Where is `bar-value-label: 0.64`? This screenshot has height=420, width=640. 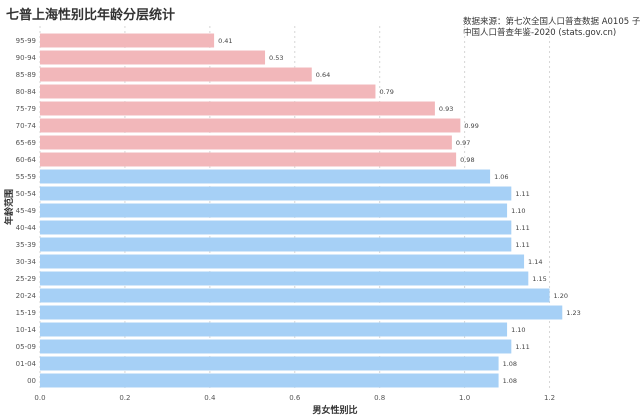
bar-value-label: 0.64 is located at coordinates (323, 75).